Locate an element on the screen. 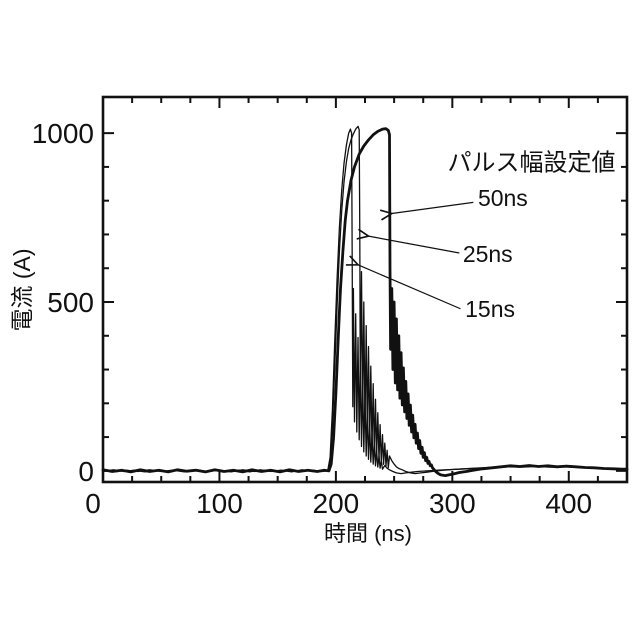  x-tick-label: 0 is located at coordinates (93, 503).